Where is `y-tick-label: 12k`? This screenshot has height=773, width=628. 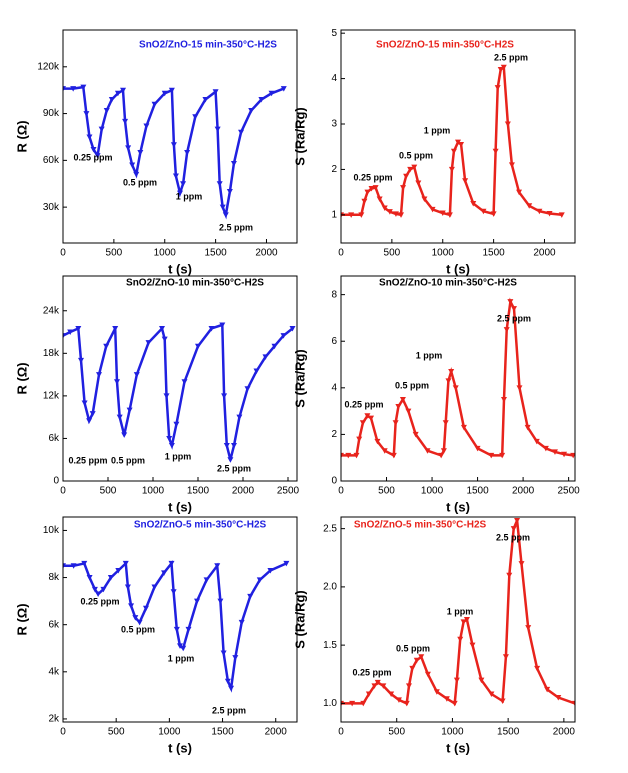
y-tick-label: 12k is located at coordinates (51, 396).